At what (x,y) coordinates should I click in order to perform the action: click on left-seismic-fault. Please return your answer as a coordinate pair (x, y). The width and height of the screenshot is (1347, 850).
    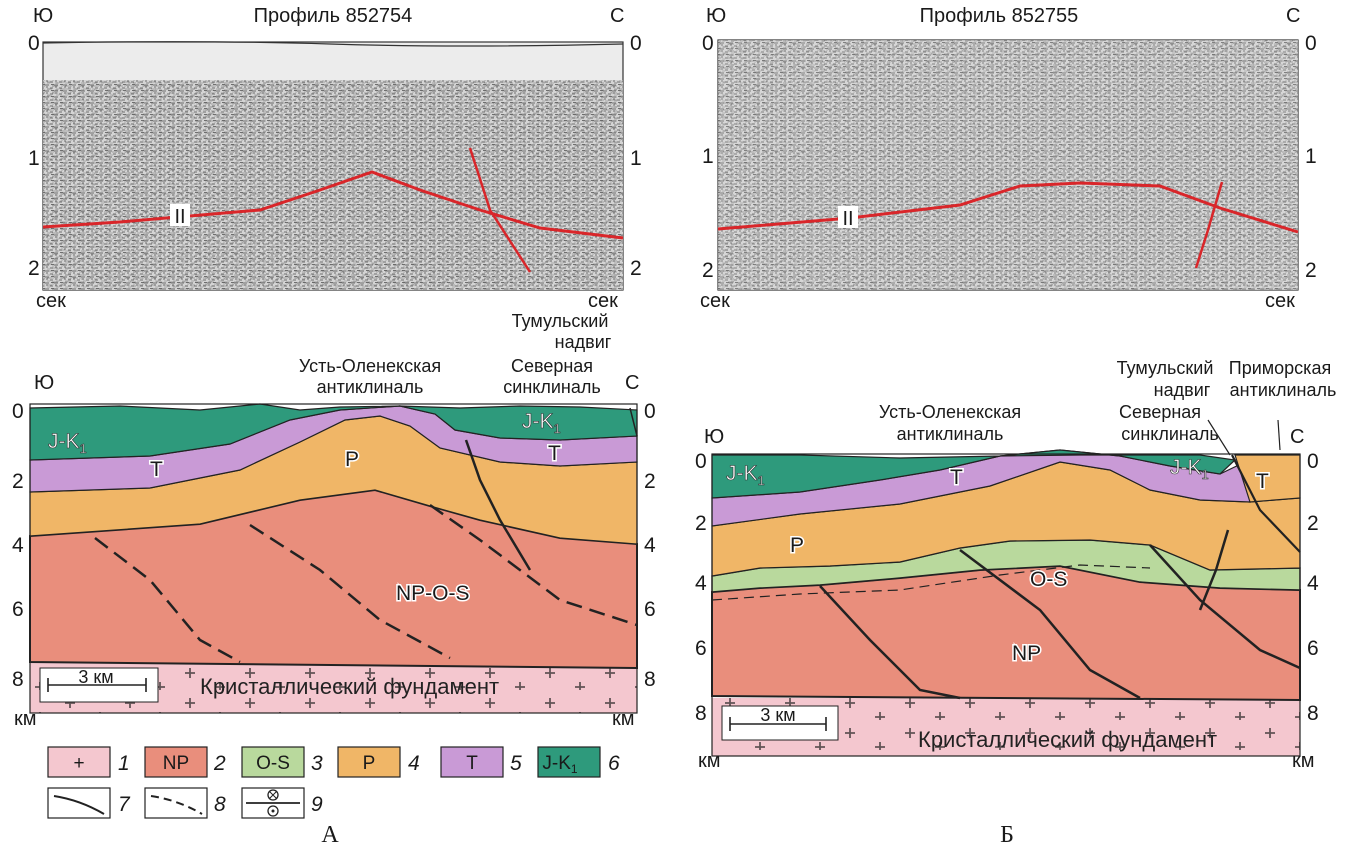
    Looking at the image, I should click on (500, 210).